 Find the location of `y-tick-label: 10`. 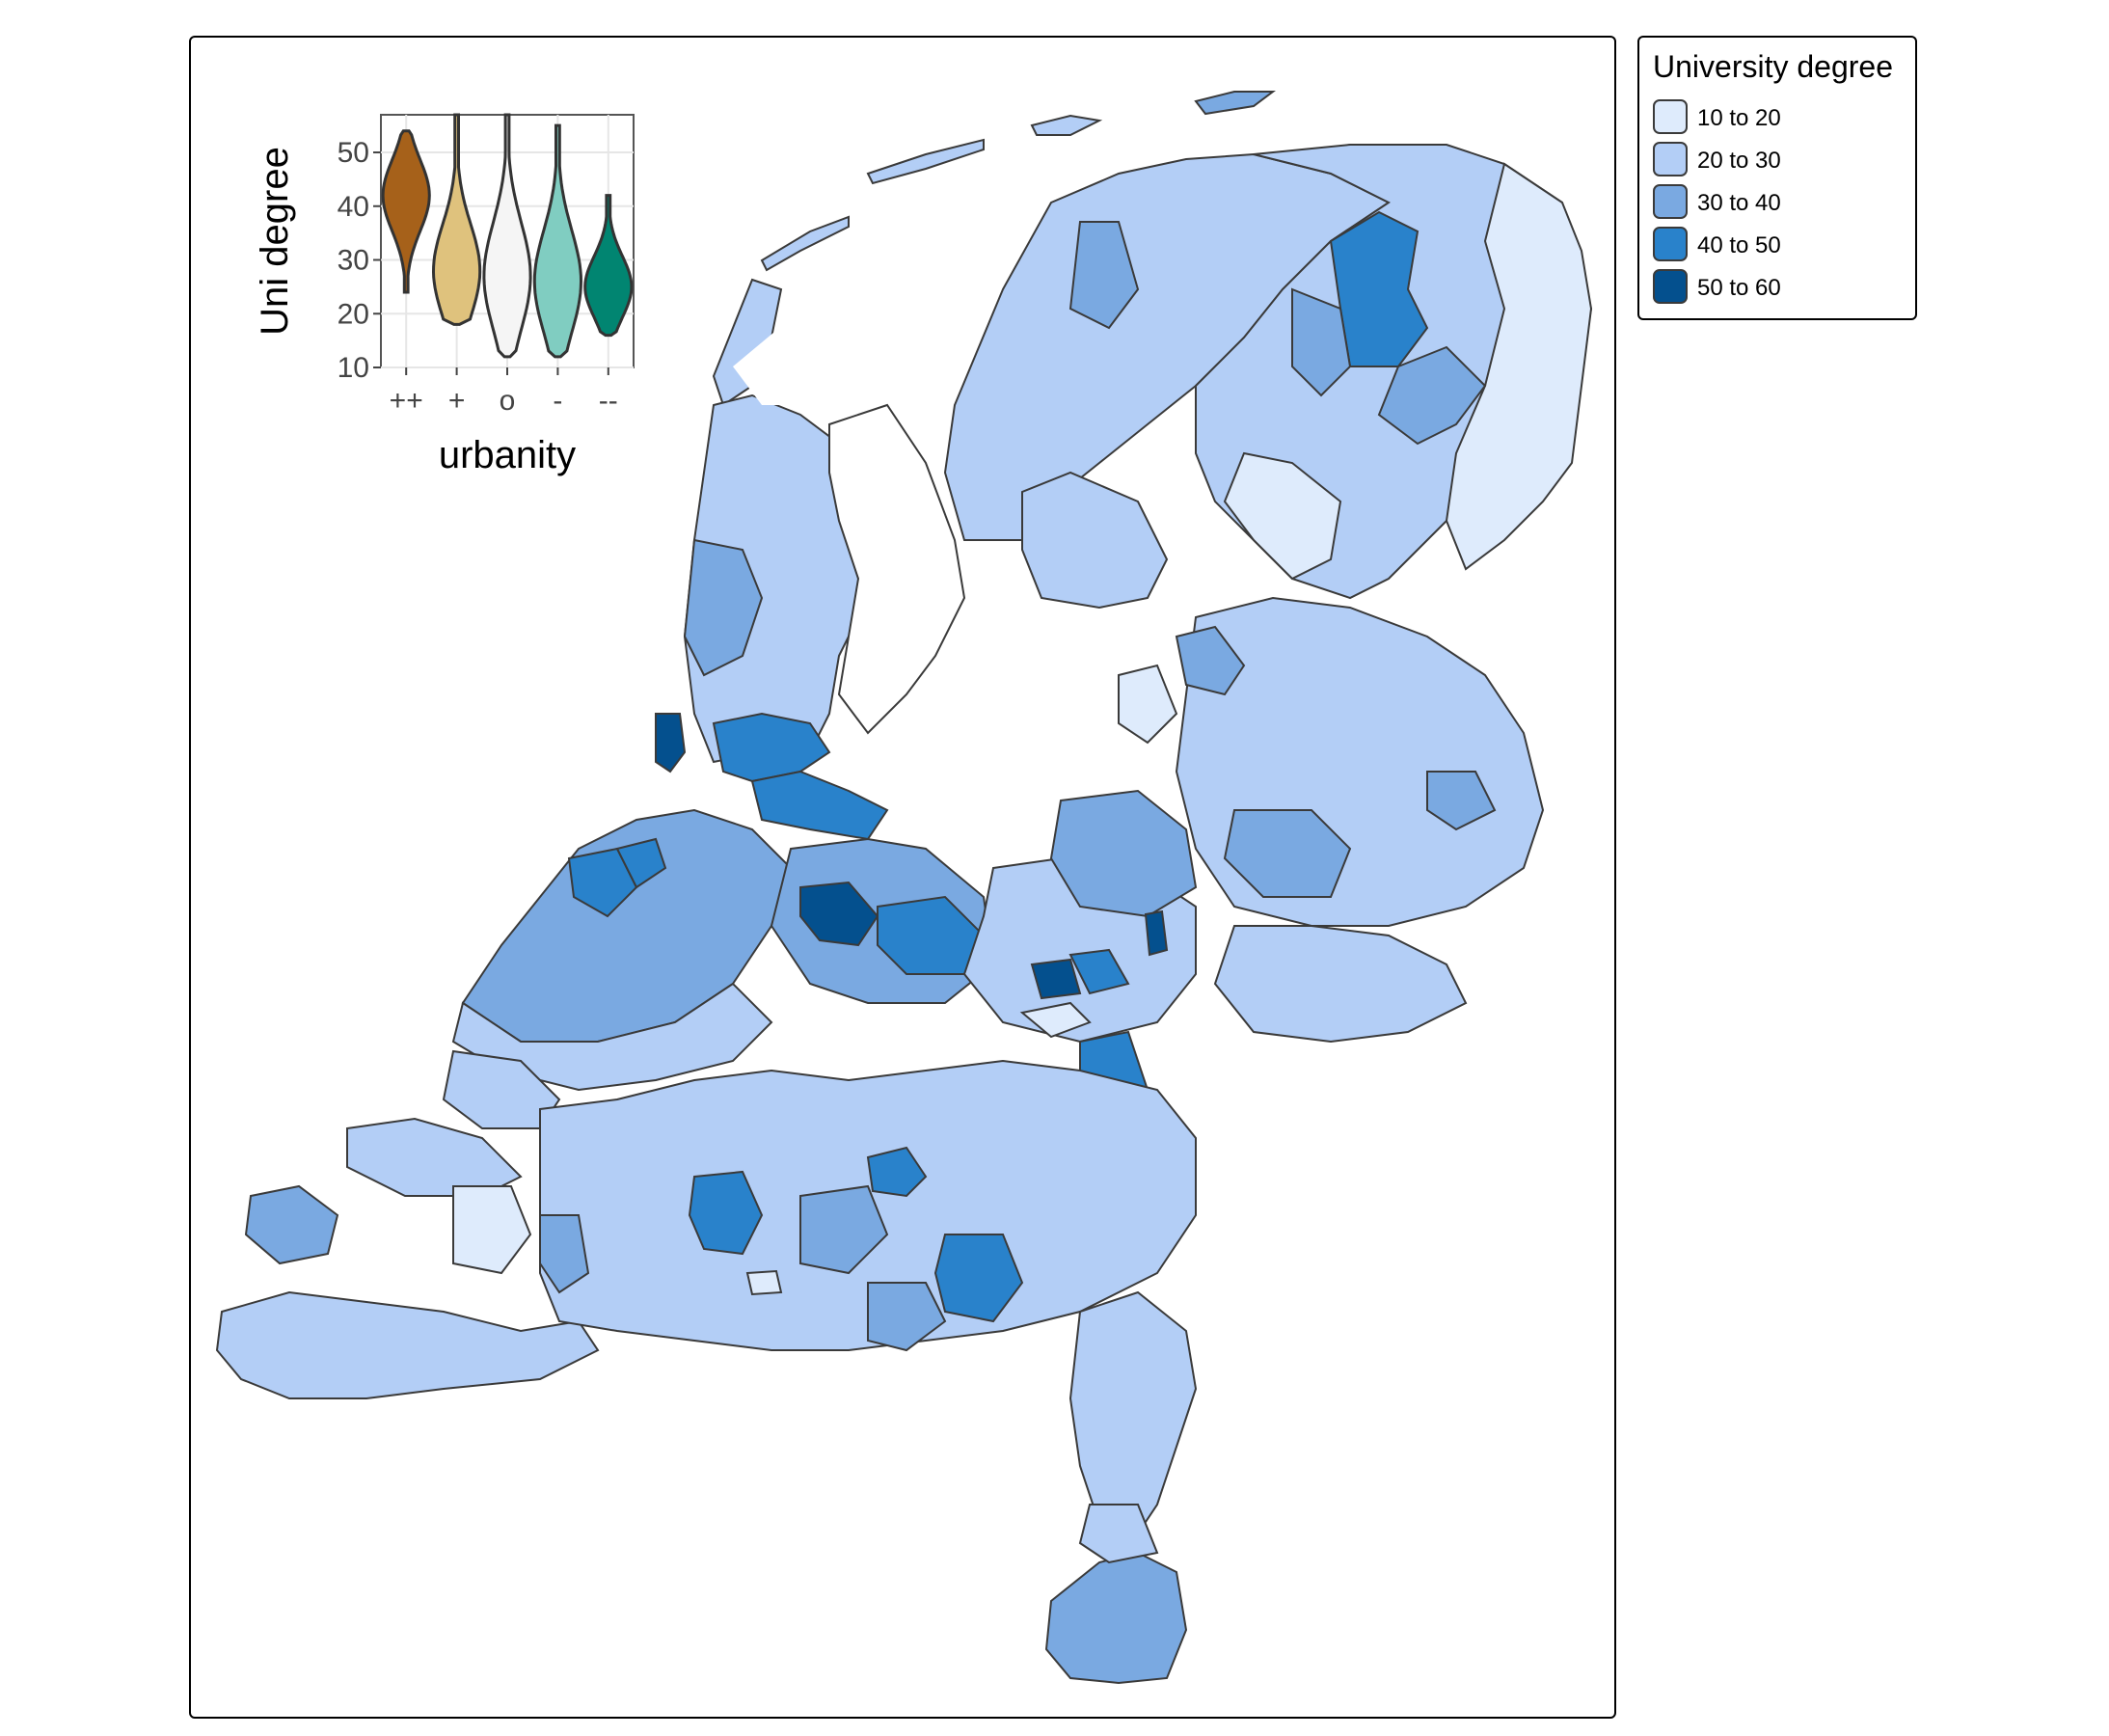

y-tick-label: 10 is located at coordinates (353, 368).